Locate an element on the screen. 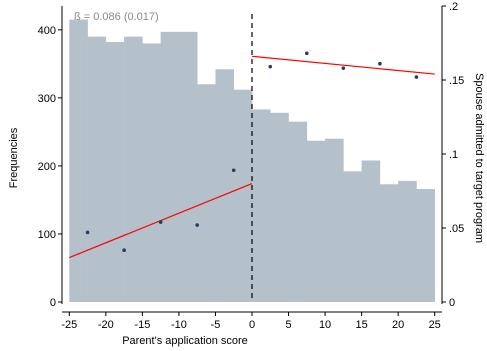  x-tick-label: -5 is located at coordinates (216, 325).